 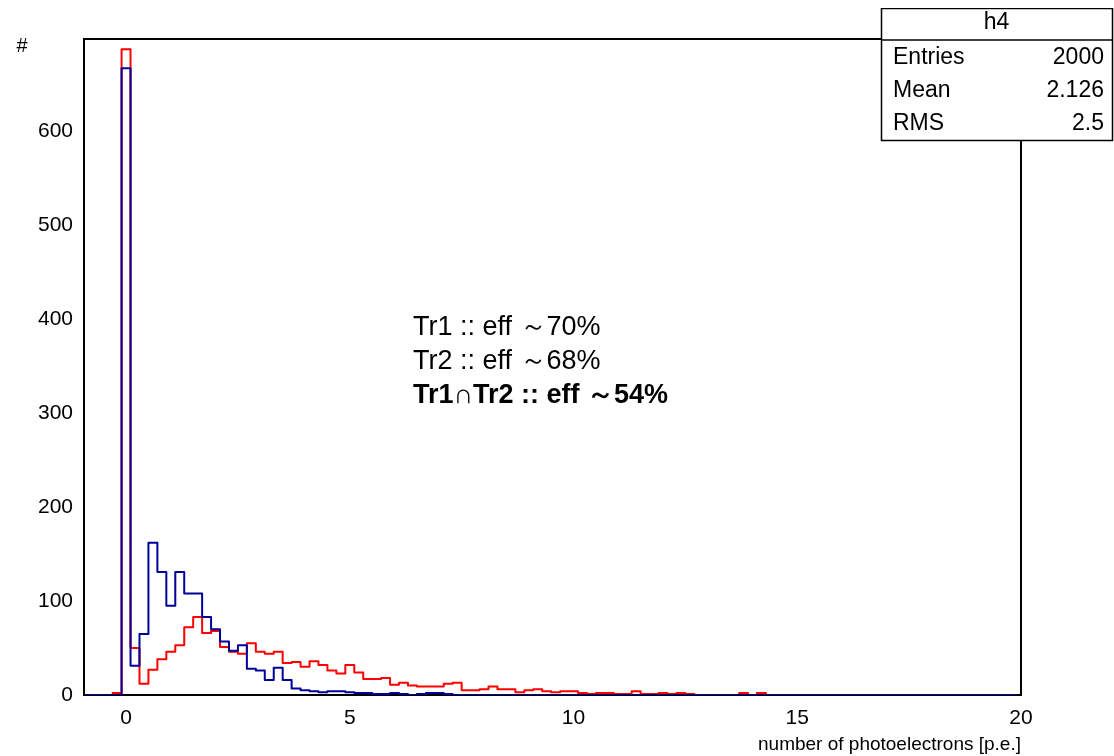 I want to click on y-tick-label: 300, so click(x=55, y=411).